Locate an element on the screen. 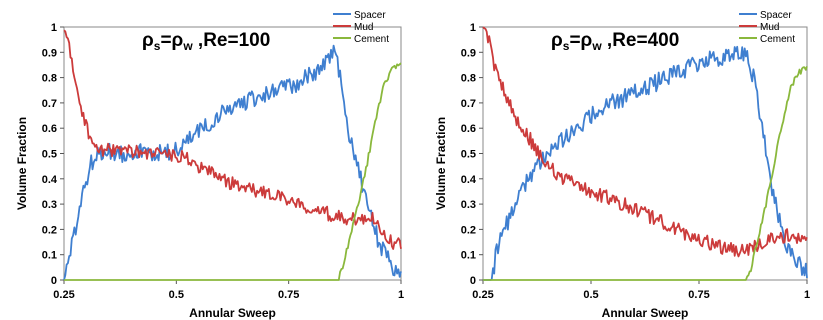 The height and width of the screenshot is (320, 823). chart-title: ρs=ρw ,Re=100 is located at coordinates (206, 41).